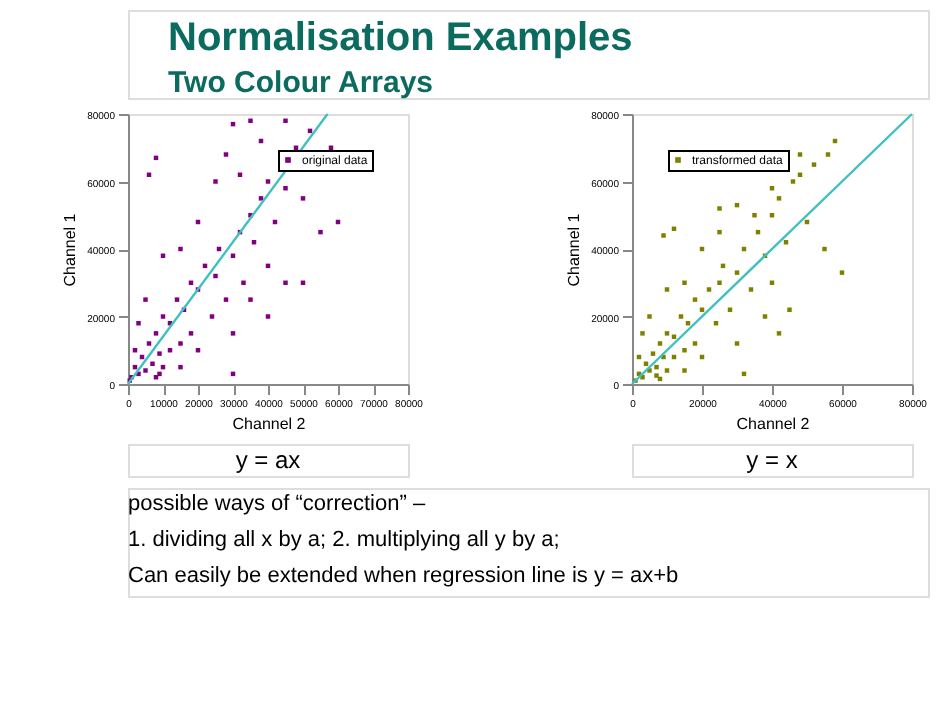  What do you see at coordinates (268, 460) in the screenshot?
I see `text: y = ax` at bounding box center [268, 460].